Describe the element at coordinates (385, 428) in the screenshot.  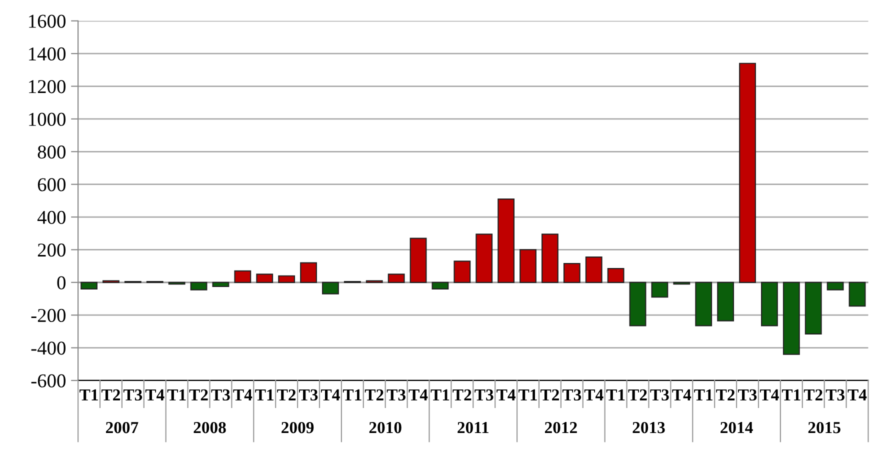
I see `text: 2010` at that location.